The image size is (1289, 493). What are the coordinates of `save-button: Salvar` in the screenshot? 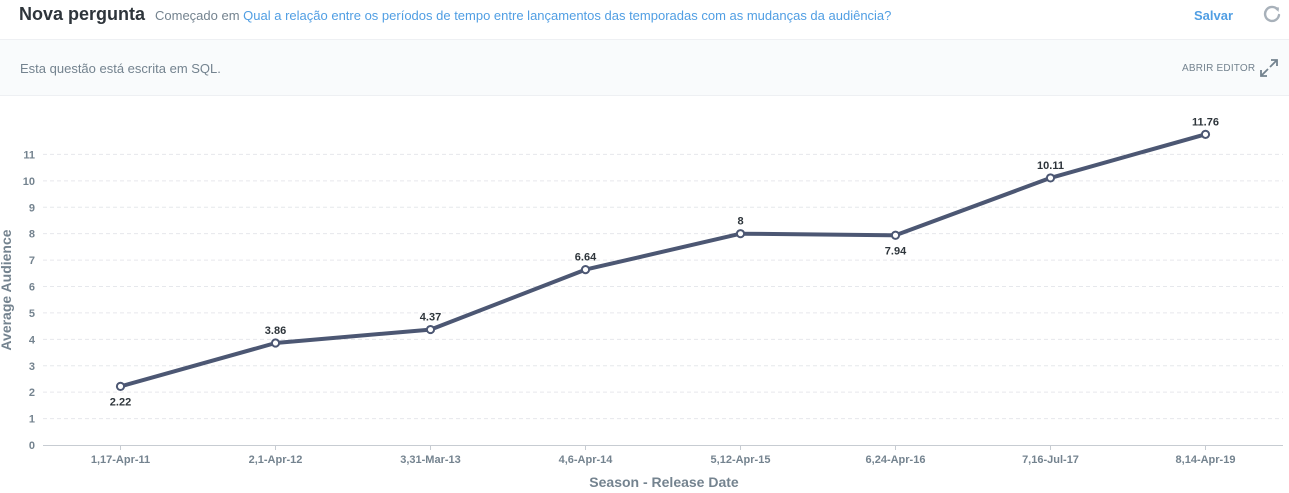 It's located at (1214, 15).